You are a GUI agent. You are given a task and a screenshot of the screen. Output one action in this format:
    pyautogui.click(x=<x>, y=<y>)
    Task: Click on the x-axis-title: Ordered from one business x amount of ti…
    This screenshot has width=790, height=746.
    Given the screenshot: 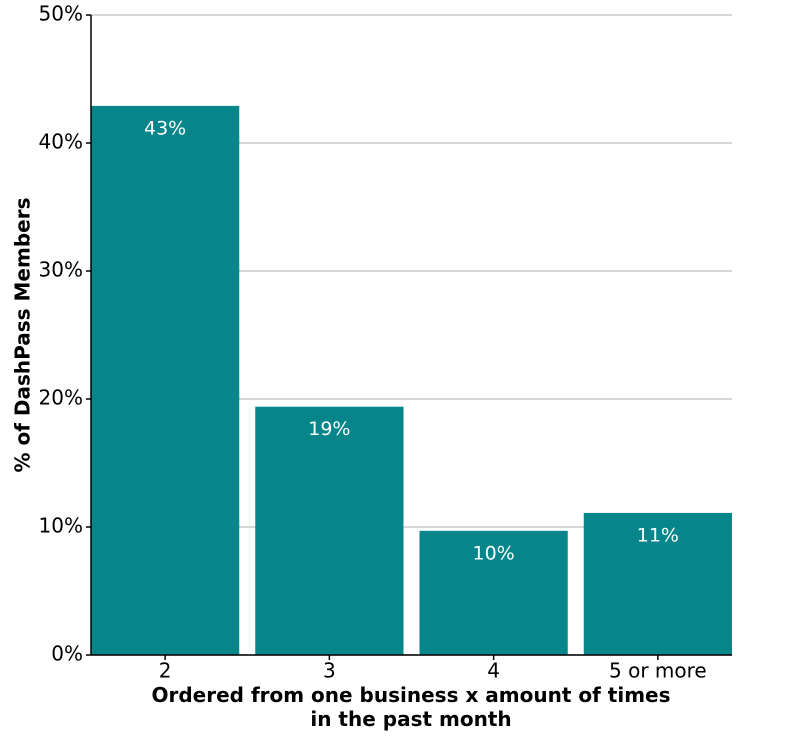 What is the action you would take?
    pyautogui.click(x=411, y=707)
    